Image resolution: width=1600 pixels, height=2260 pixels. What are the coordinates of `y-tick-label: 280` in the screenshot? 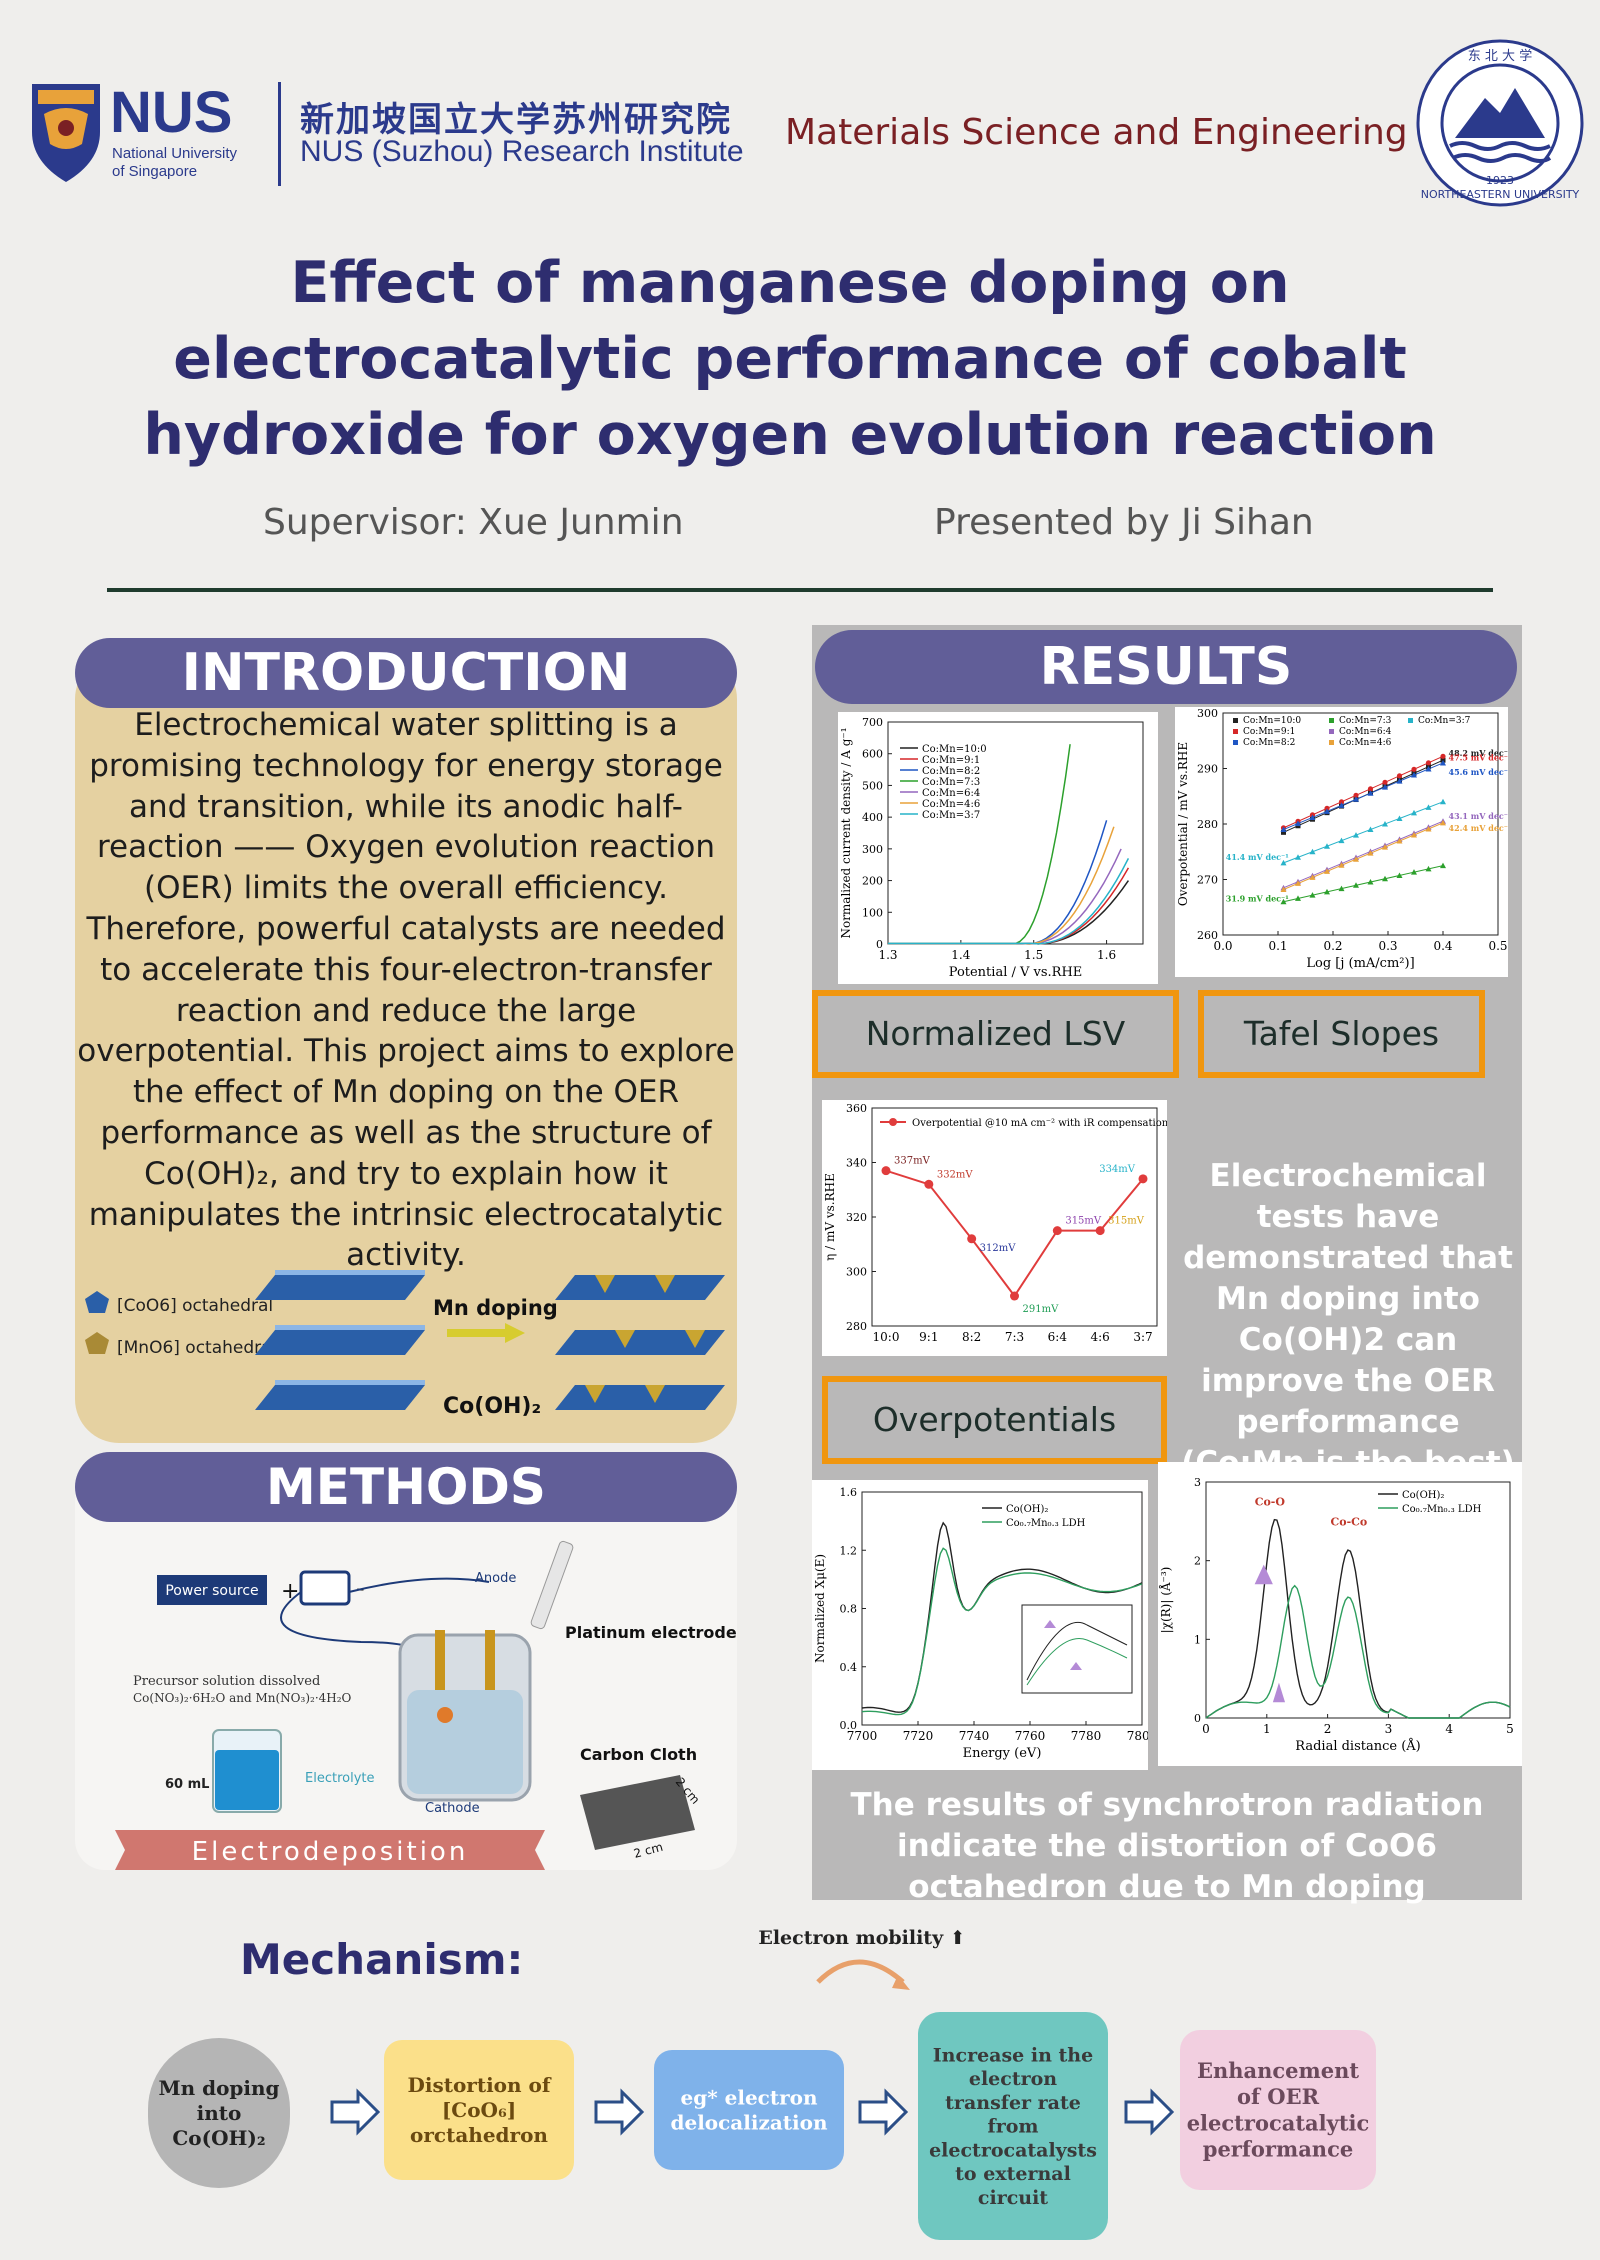 It's located at (856, 1326).